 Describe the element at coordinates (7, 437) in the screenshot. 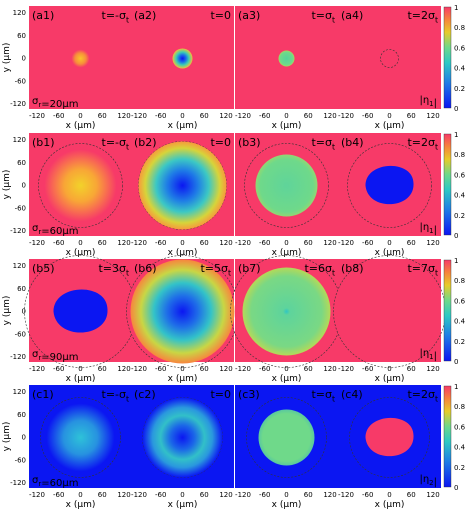

I see `y-axis-label: y (μm)` at that location.